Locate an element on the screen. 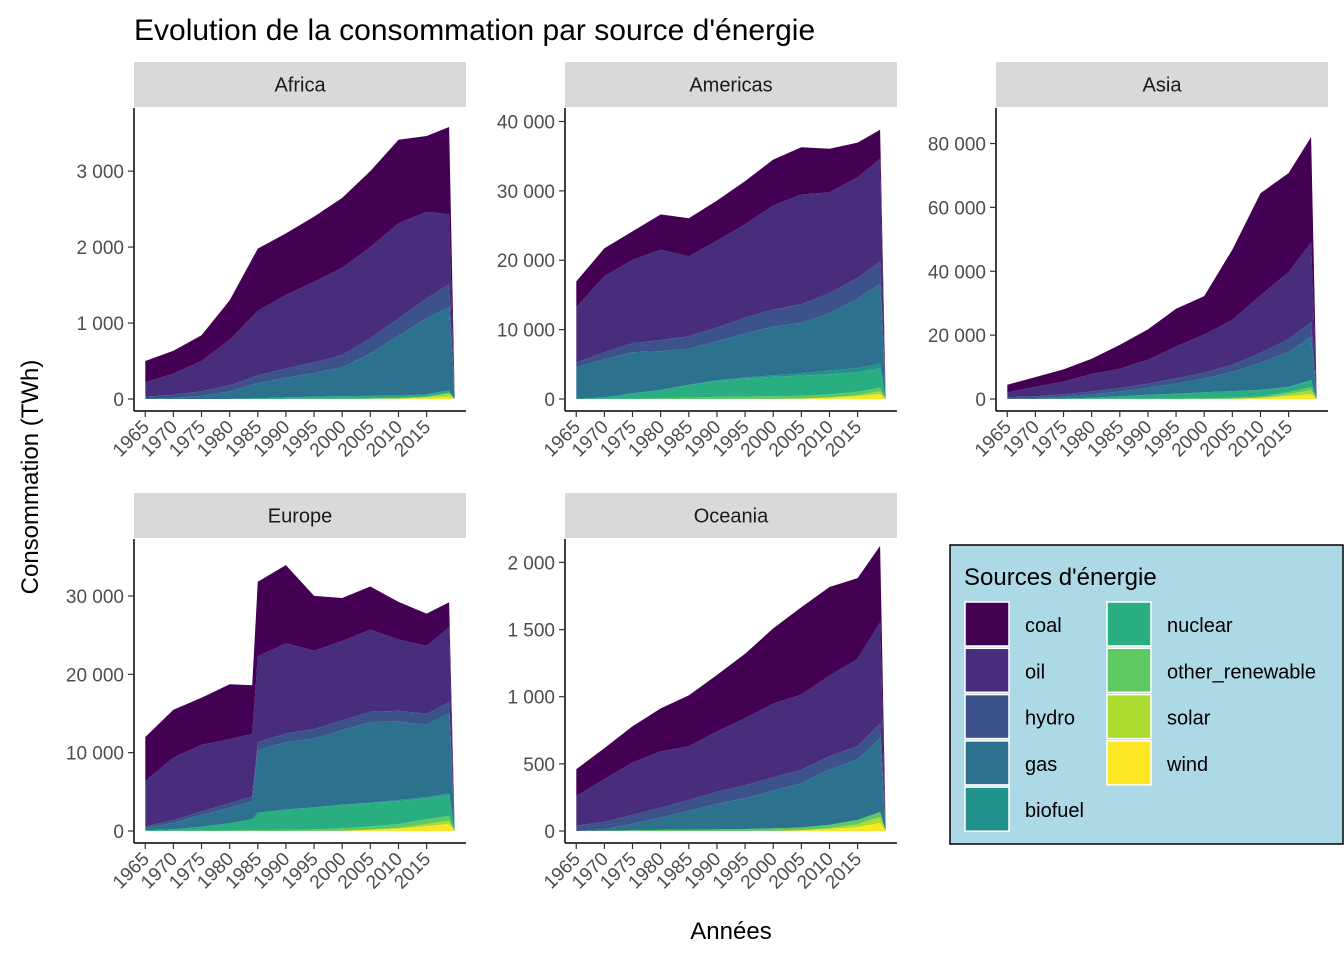  area-americas-hydro is located at coordinates (731, 330).